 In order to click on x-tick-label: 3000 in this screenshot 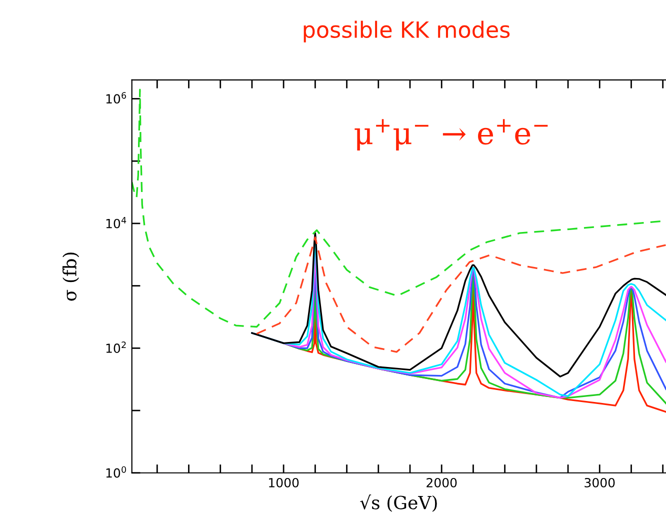, I will do `click(599, 483)`.